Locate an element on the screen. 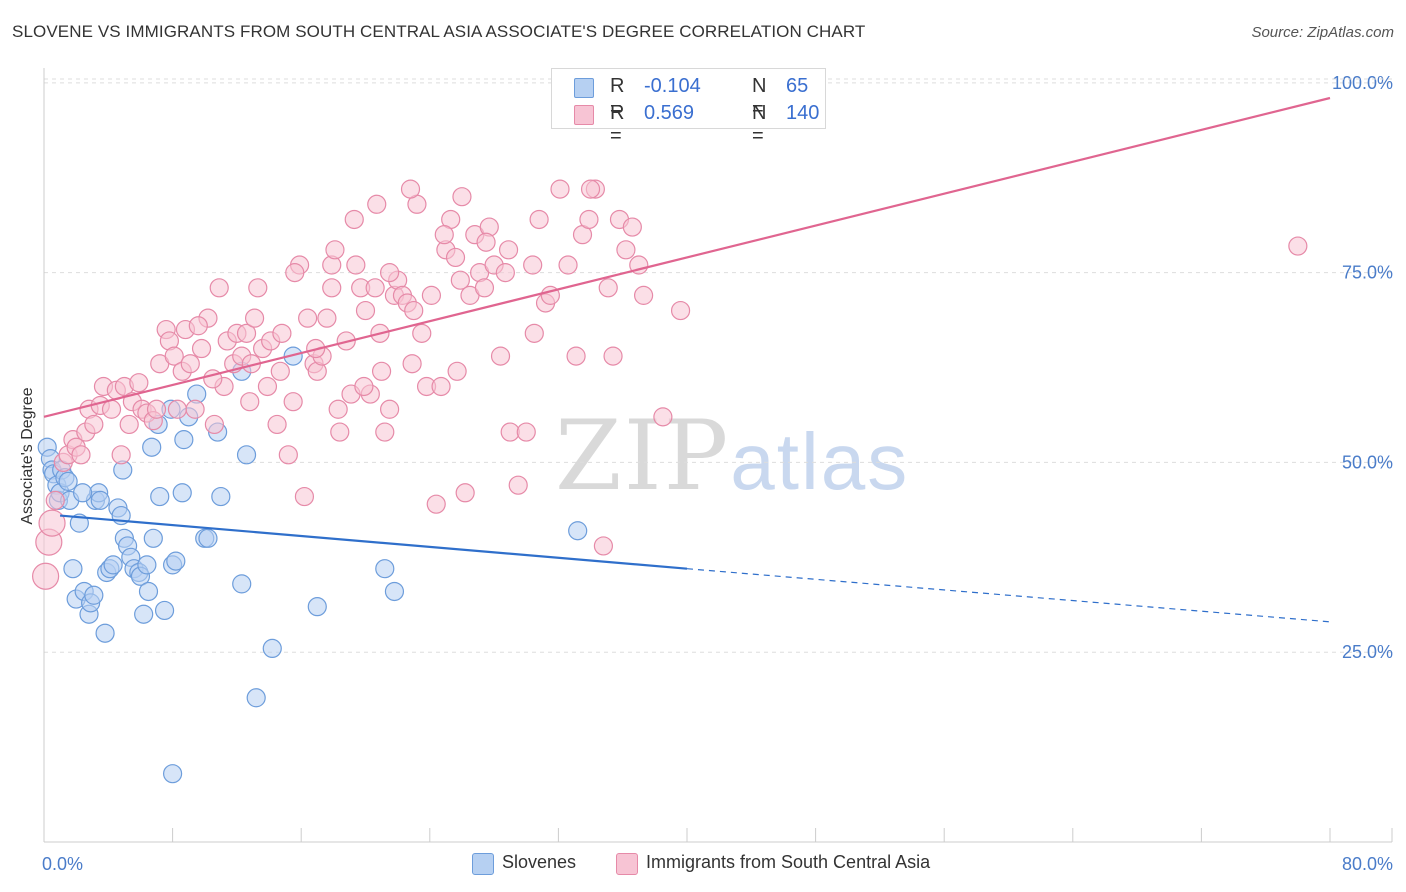 Image resolution: width=1406 pixels, height=892 pixels. y-tick-label: 75.0% is located at coordinates (1367, 273).